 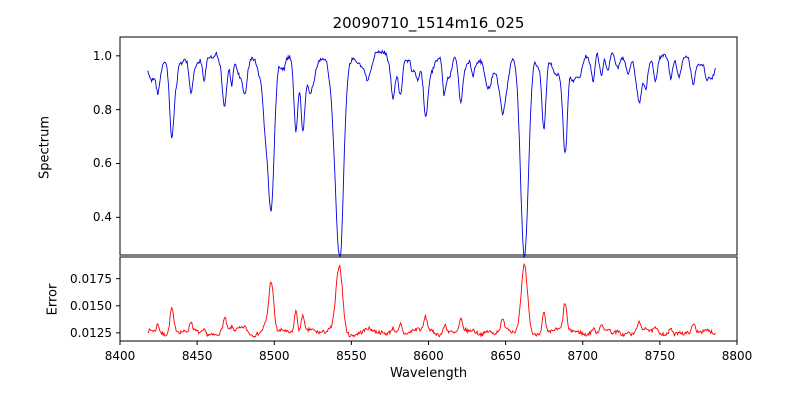 What do you see at coordinates (102, 217) in the screenshot?
I see `y-tick-label-spectrum: 0.4` at bounding box center [102, 217].